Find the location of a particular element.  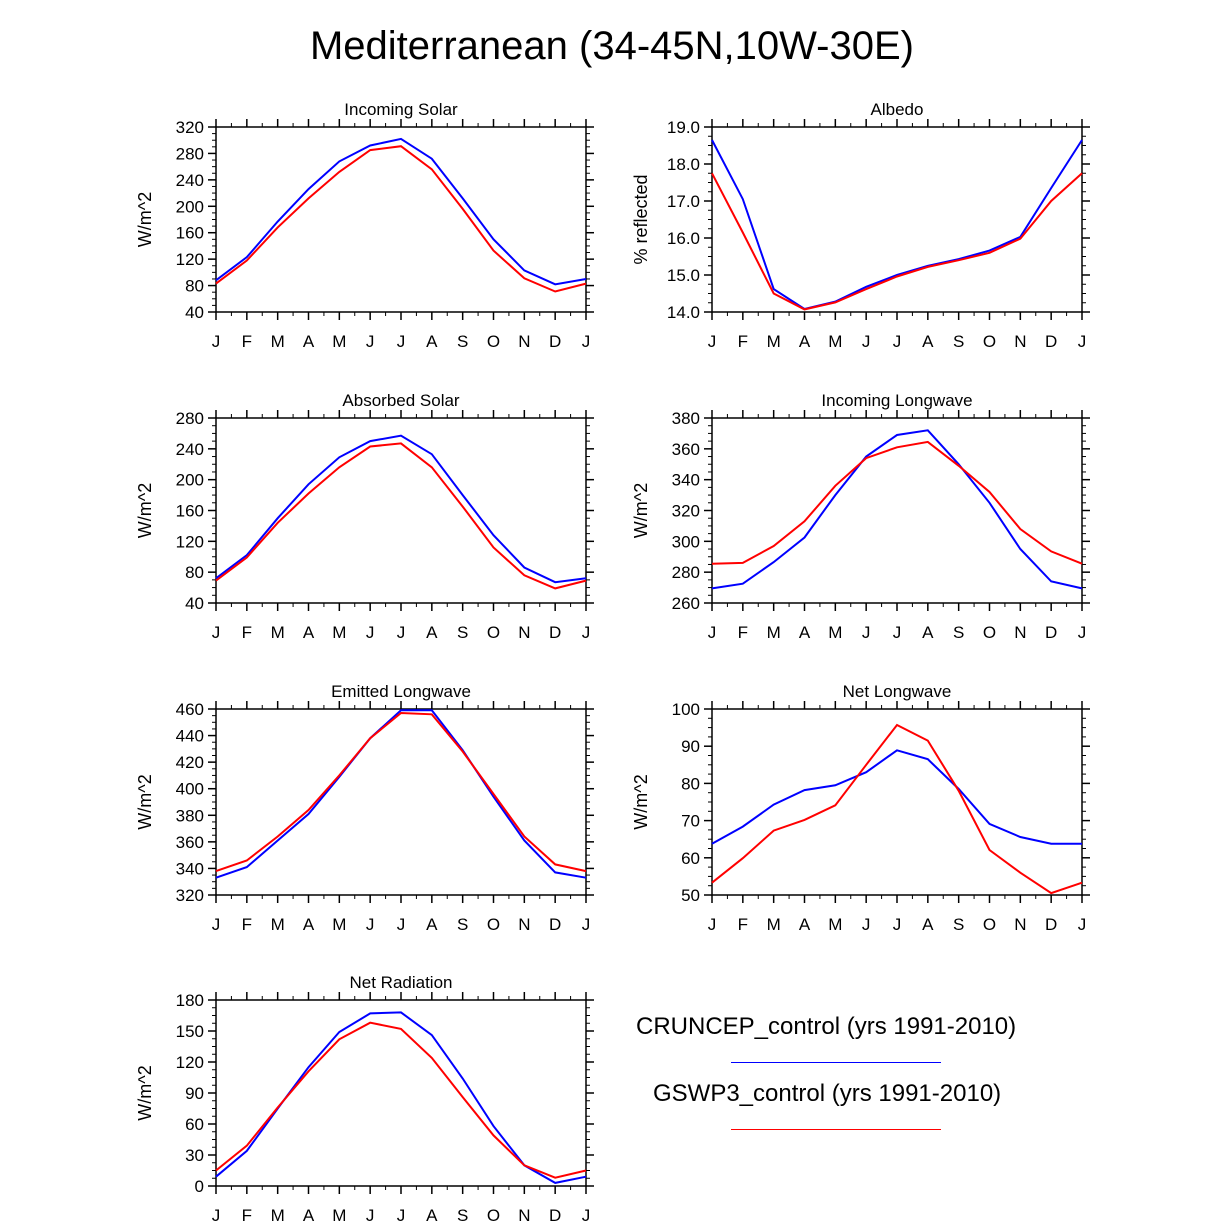

y-tick-label: 50 is located at coordinates (690, 895).